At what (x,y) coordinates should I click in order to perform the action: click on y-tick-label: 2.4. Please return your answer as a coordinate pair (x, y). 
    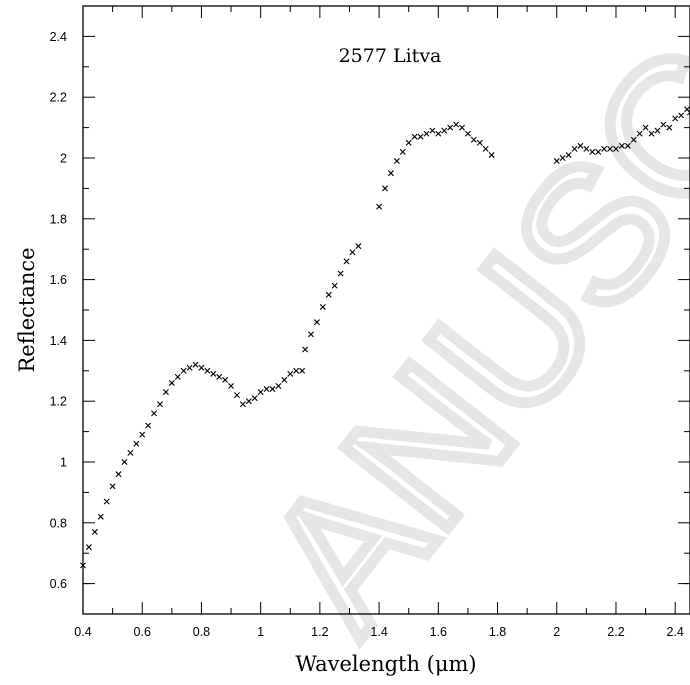
    Looking at the image, I should click on (58, 37).